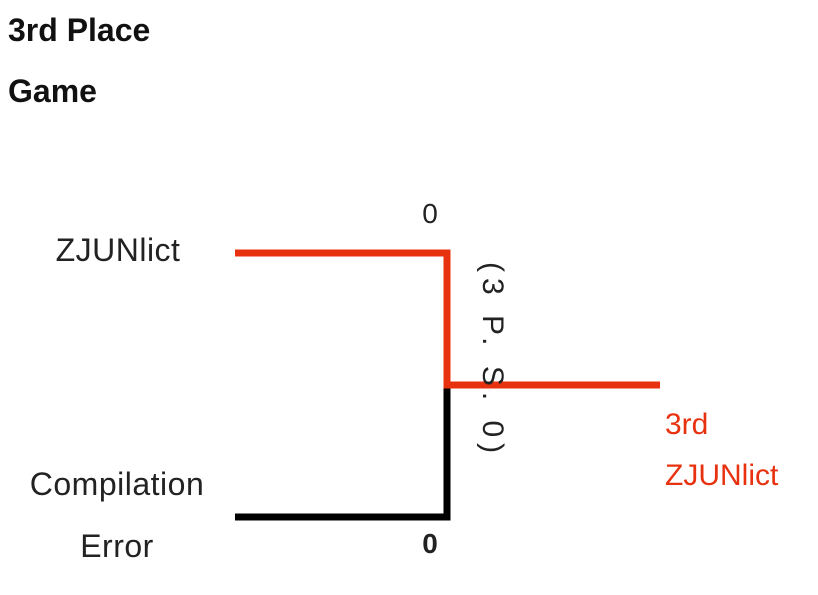 This screenshot has height=595, width=818. What do you see at coordinates (447, 319) in the screenshot?
I see `winner-line` at bounding box center [447, 319].